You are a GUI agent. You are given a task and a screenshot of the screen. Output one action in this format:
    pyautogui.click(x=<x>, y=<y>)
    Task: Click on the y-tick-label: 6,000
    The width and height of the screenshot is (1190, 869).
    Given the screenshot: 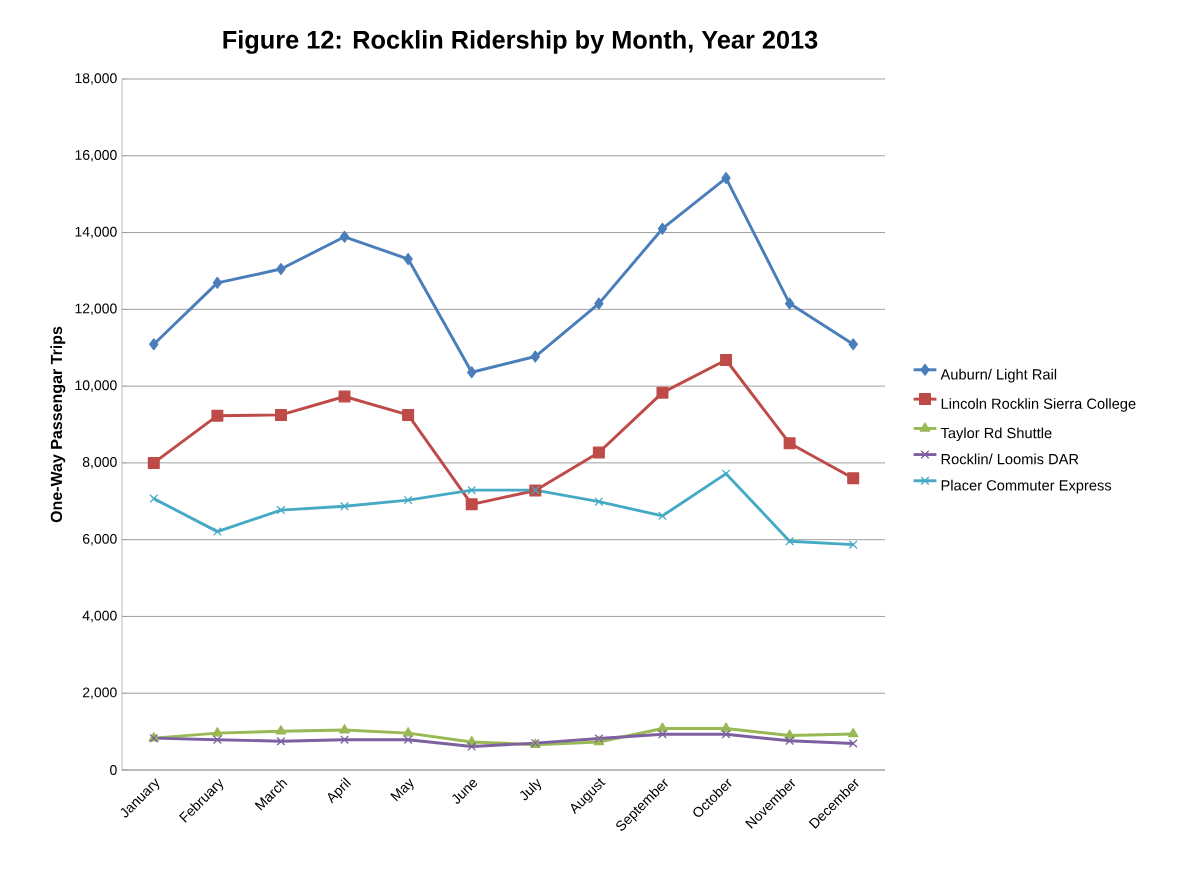 What is the action you would take?
    pyautogui.click(x=99, y=539)
    